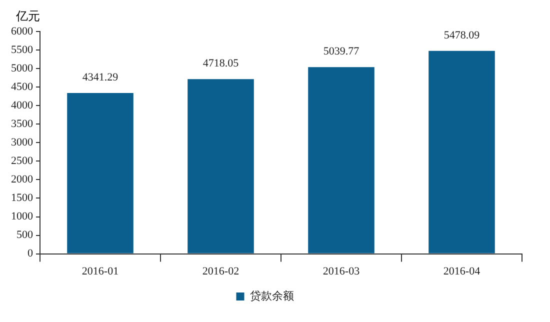 The height and width of the screenshot is (322, 550). Describe the element at coordinates (22, 161) in the screenshot. I see `y-tick-label: 2500` at that location.